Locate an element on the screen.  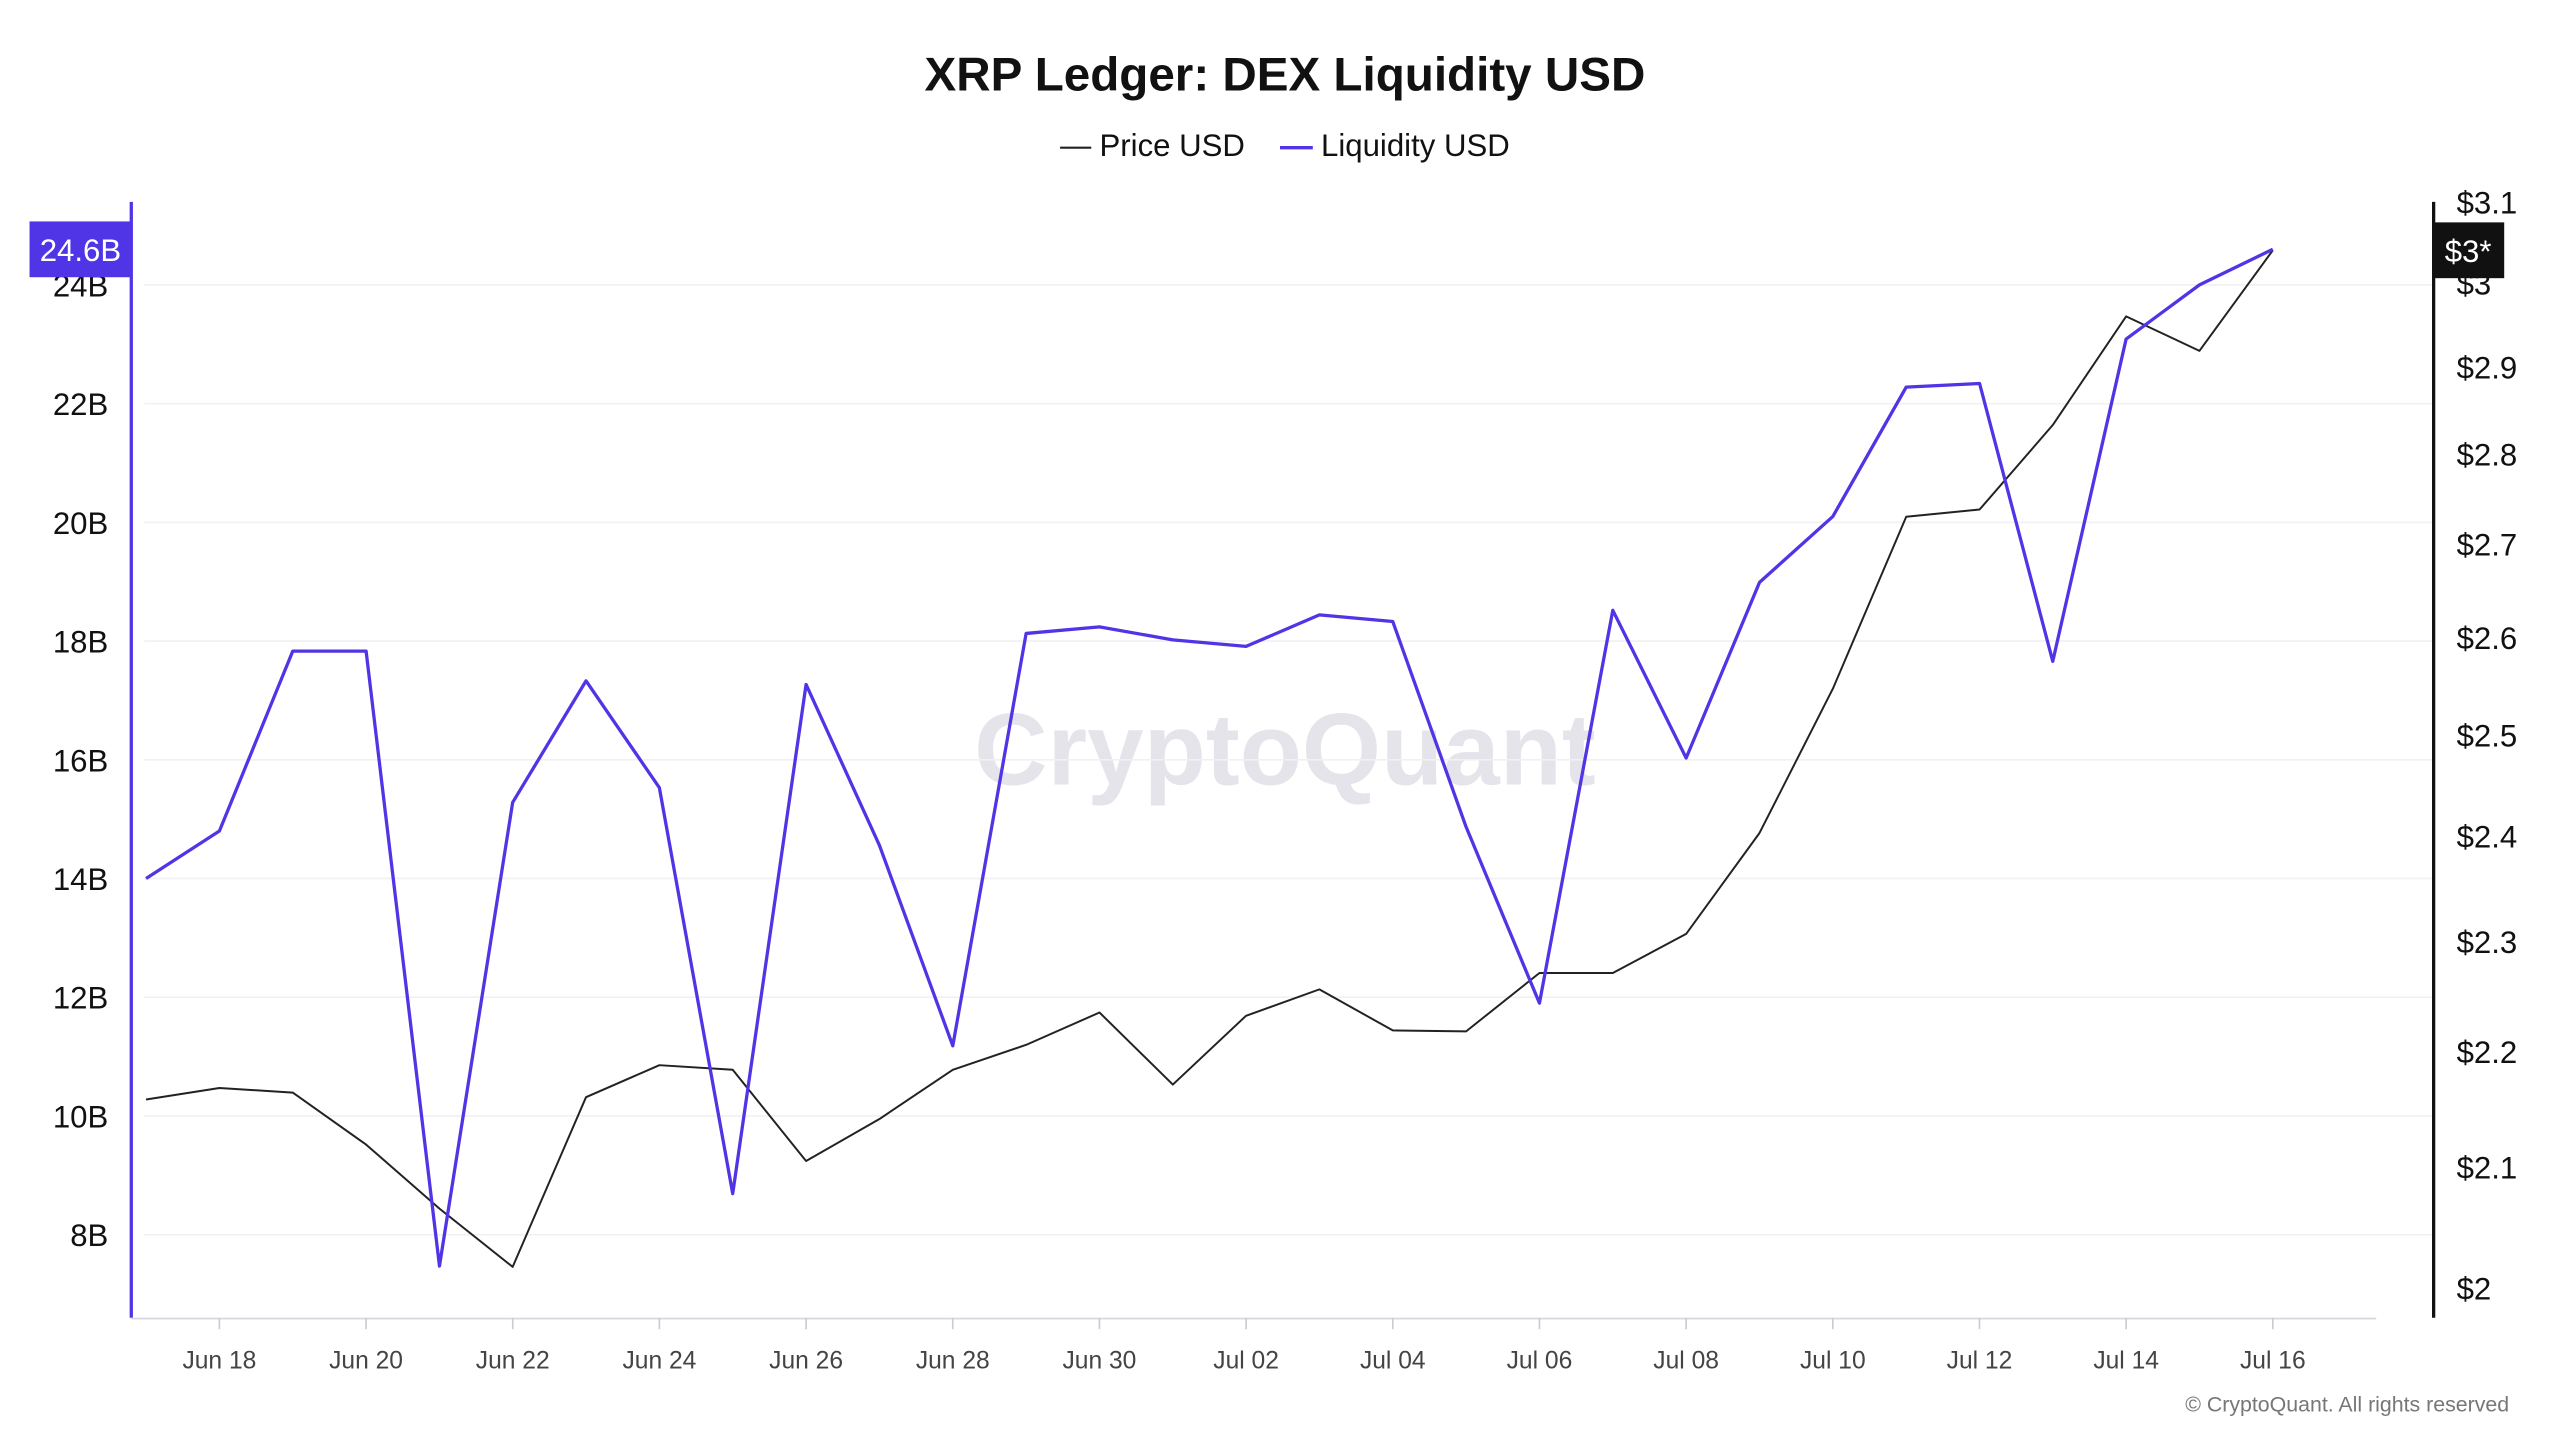
x-tick-label: Jul 16 is located at coordinates (2273, 1361).